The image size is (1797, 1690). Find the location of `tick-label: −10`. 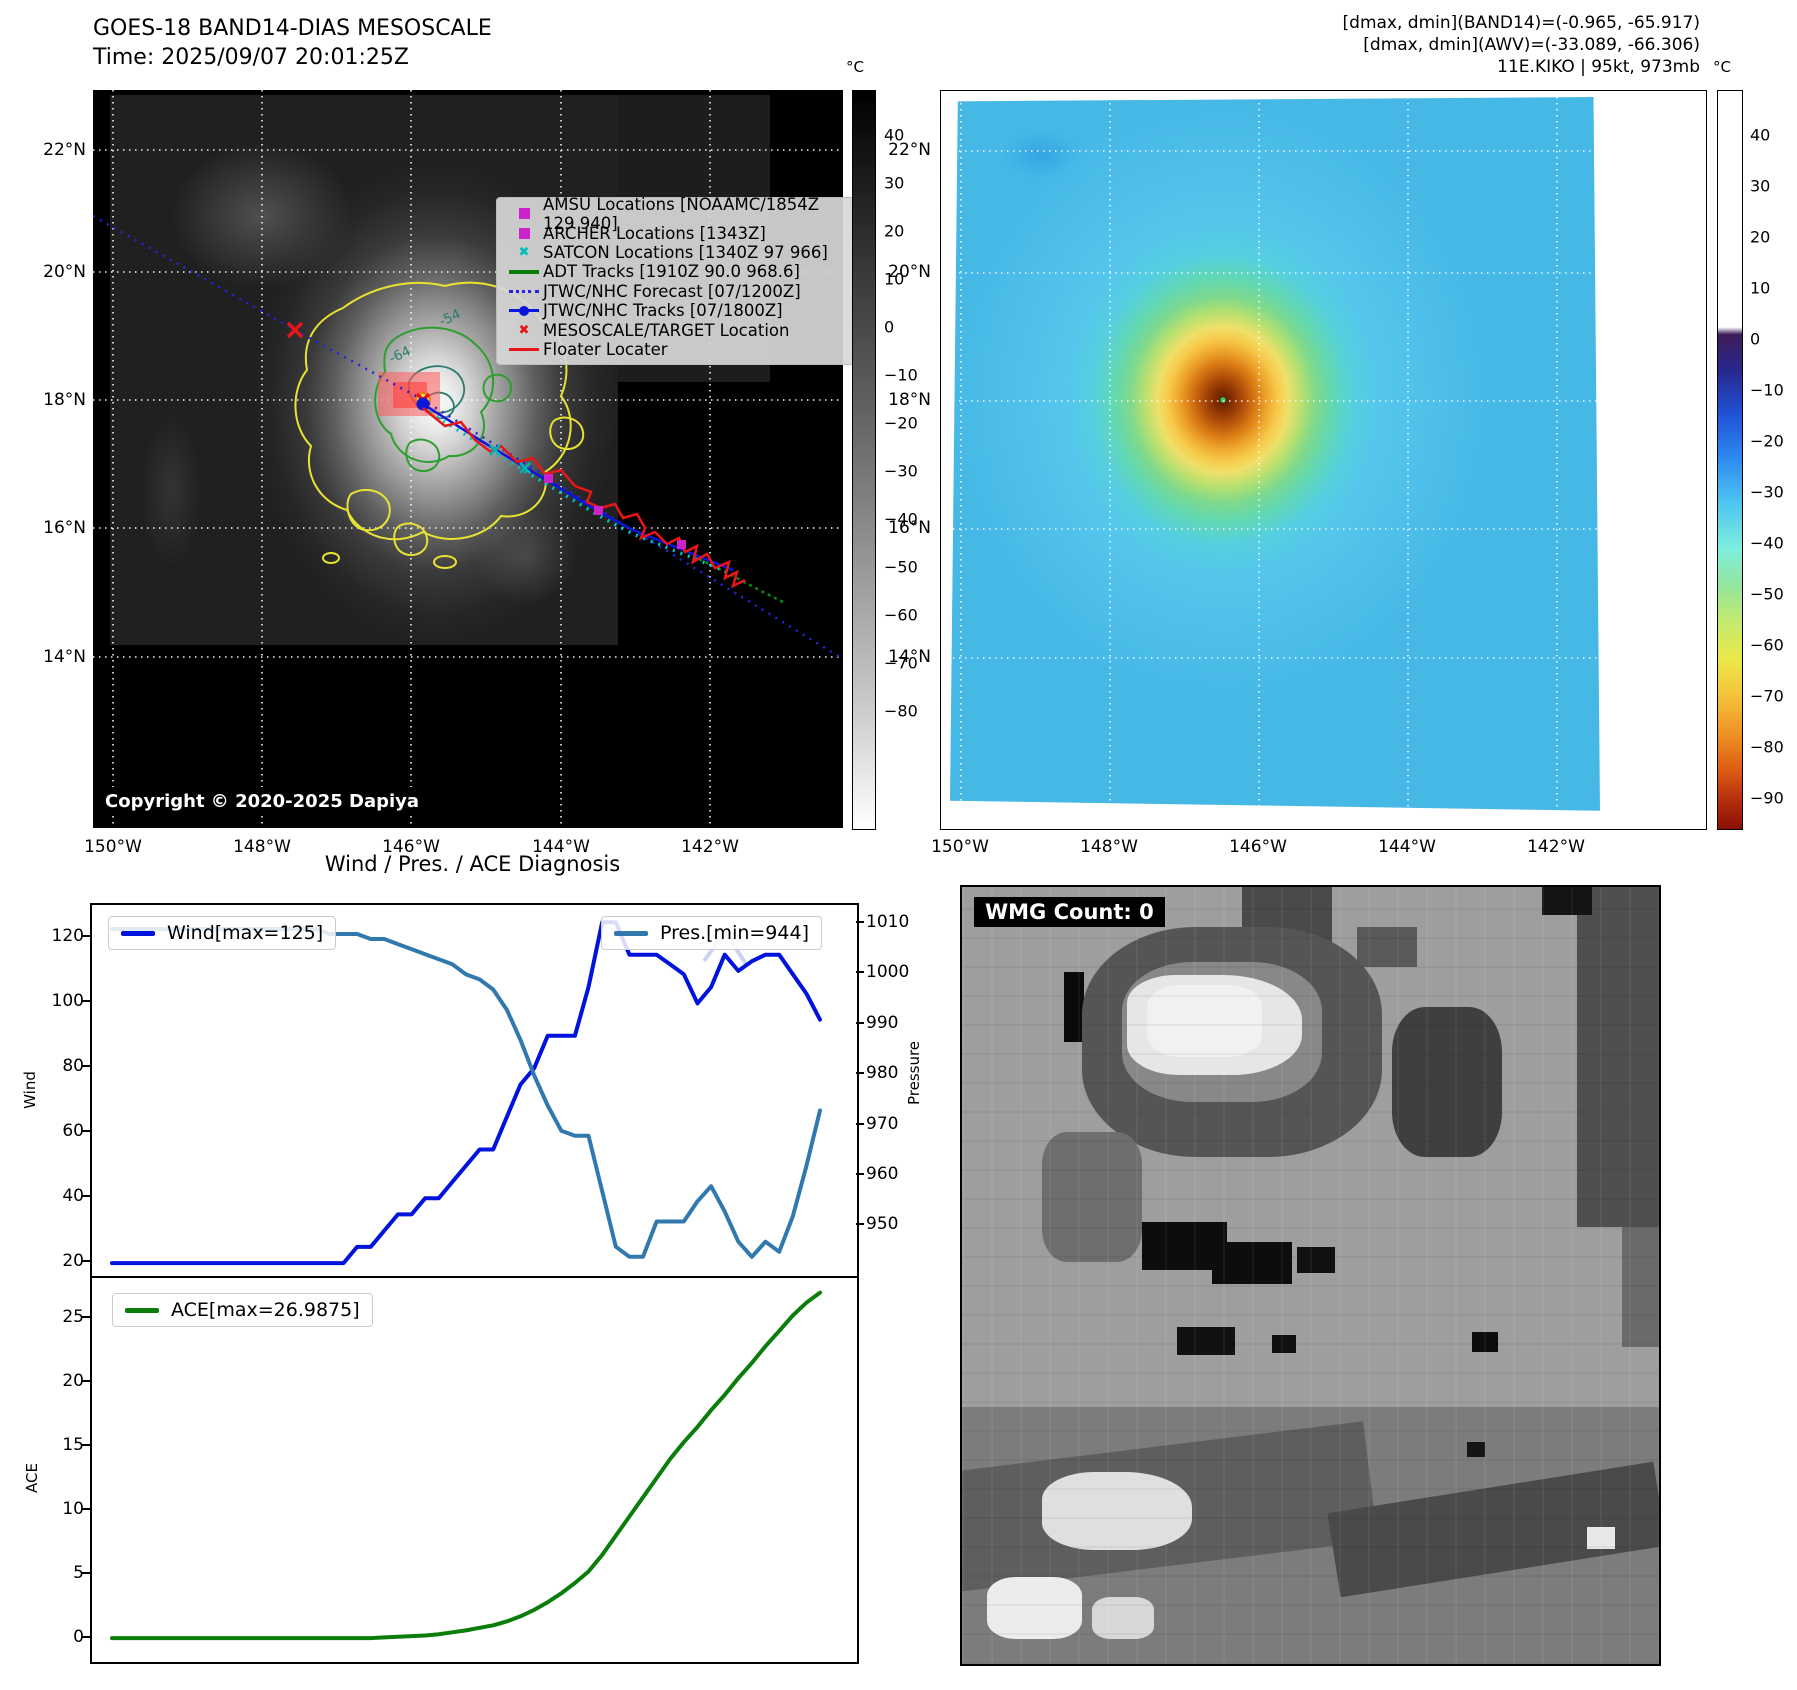

tick-label: −10 is located at coordinates (1767, 390).